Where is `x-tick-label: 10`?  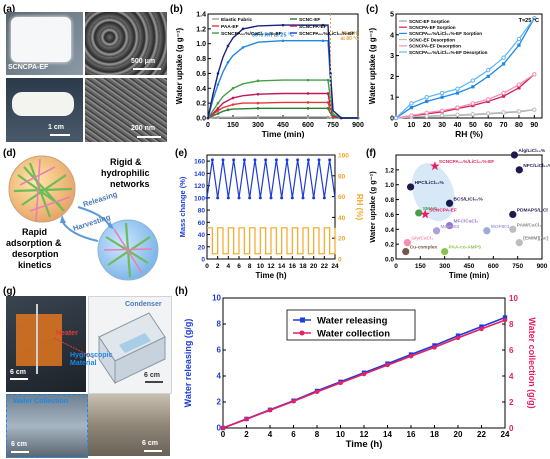
x-tick-label: 10 is located at coordinates (340, 434).